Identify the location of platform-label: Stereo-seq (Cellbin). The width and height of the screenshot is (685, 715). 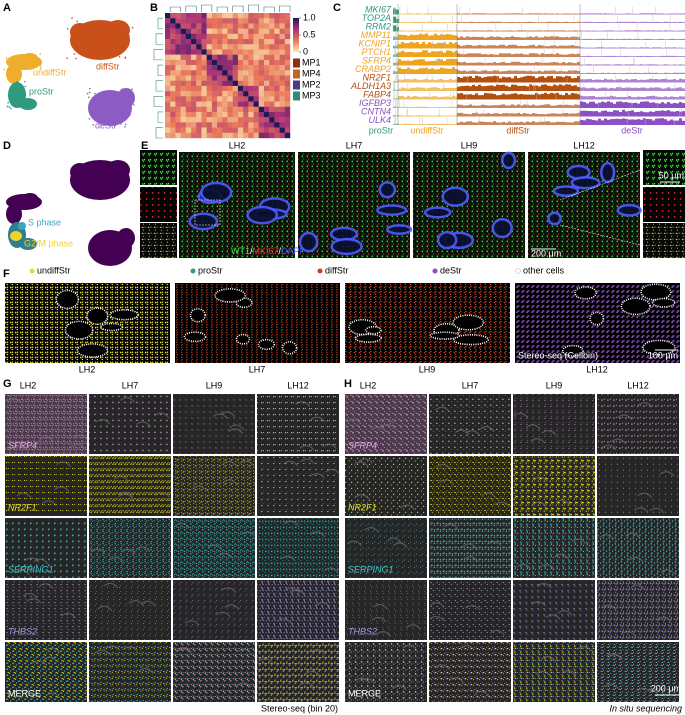
(558, 355).